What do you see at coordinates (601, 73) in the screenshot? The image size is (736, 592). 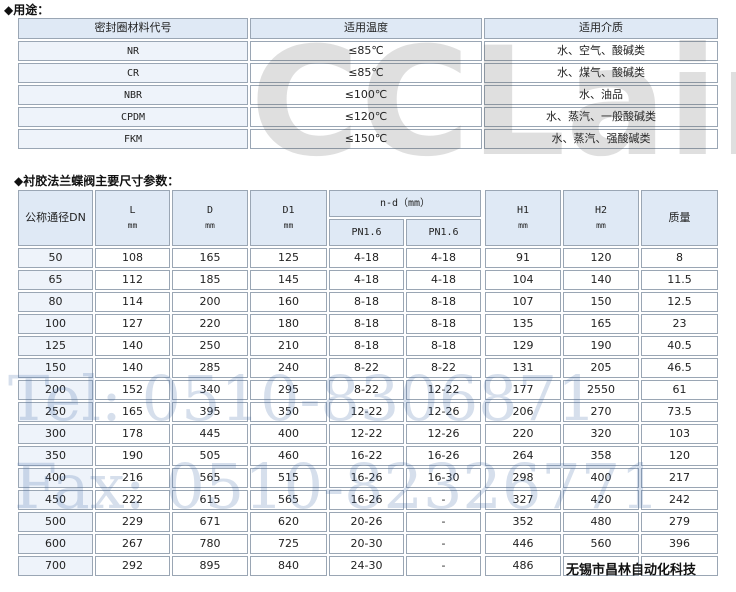 I see `table-cell: 水、煤气、酸碱类` at bounding box center [601, 73].